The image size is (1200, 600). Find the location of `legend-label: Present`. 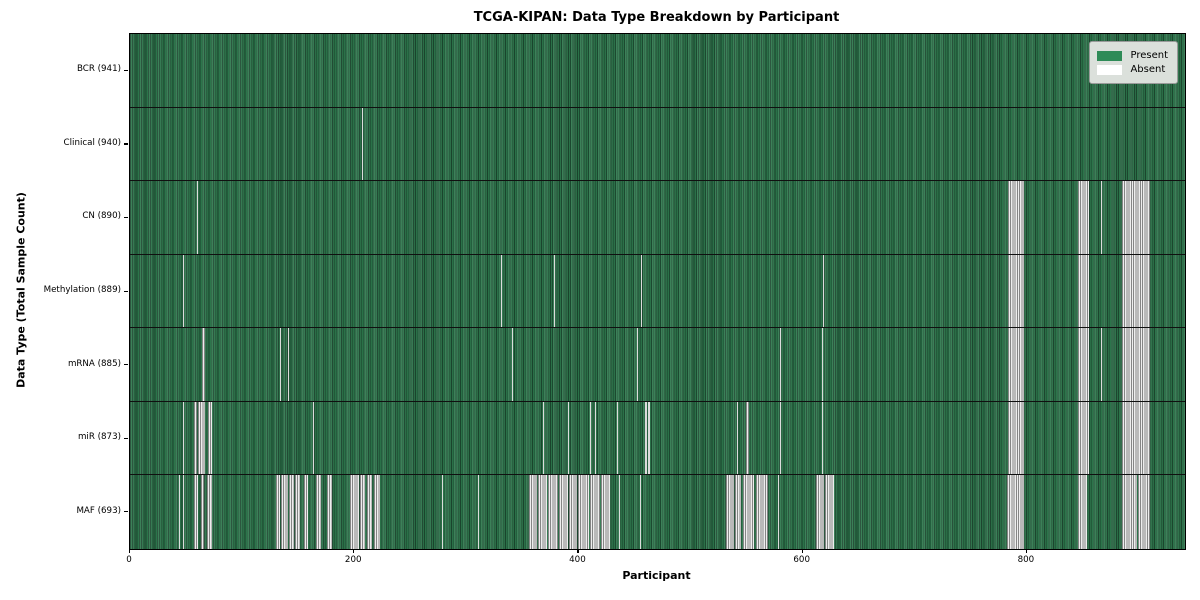

legend-label: Present is located at coordinates (1149, 55).